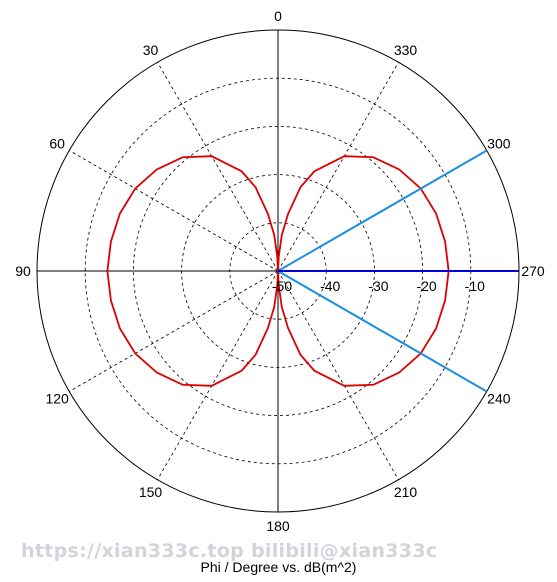 The image size is (557, 582). Describe the element at coordinates (378, 286) in the screenshot. I see `radial-tick-label: -30` at that location.